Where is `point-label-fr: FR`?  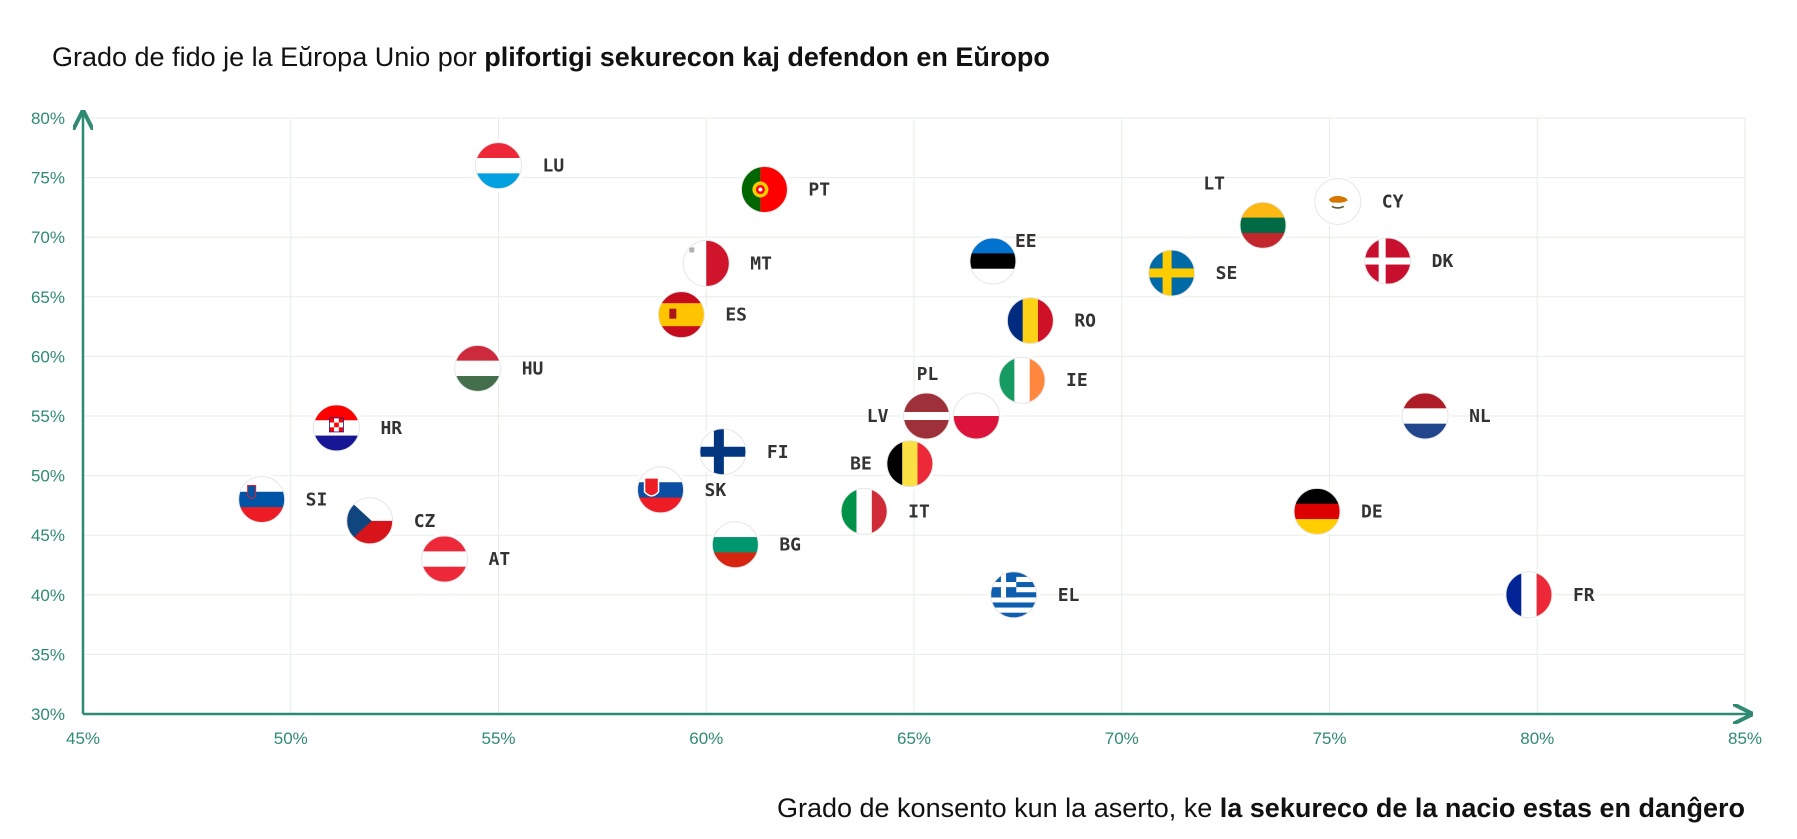 point-label-fr: FR is located at coordinates (1584, 595).